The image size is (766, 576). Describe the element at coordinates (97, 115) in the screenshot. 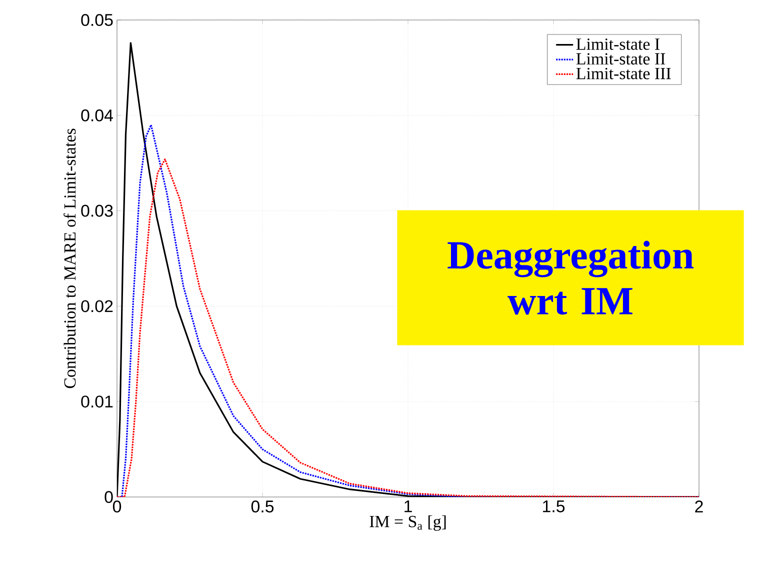

I see `y-tick-label: 0.04` at that location.